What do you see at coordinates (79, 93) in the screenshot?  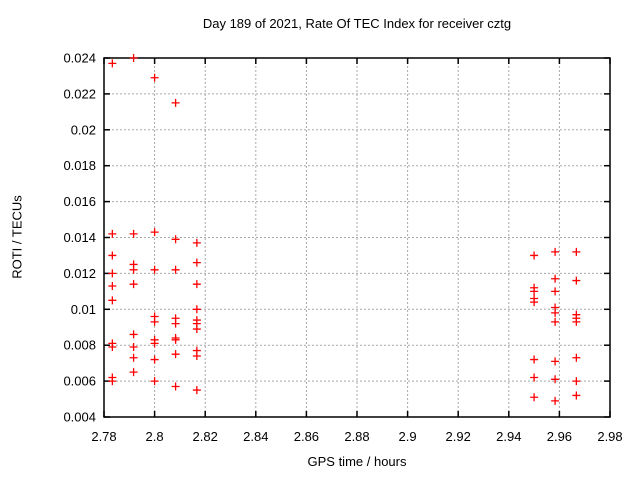 I see `y-tick-label: 0.022` at bounding box center [79, 93].